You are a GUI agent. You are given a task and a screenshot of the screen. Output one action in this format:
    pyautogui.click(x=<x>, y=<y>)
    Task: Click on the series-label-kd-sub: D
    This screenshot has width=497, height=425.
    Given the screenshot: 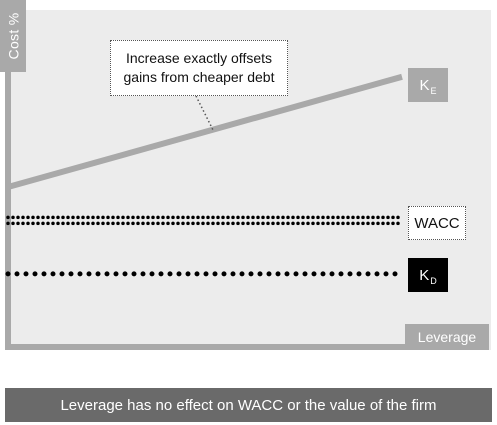 What is the action you would take?
    pyautogui.click(x=433, y=281)
    